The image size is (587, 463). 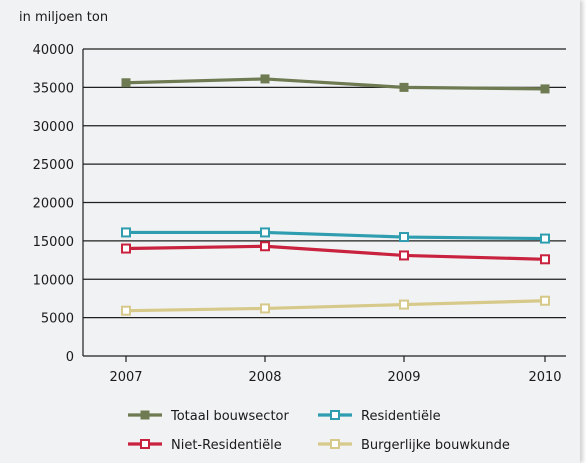 What do you see at coordinates (230, 416) in the screenshot?
I see `legend-label-0: Totaal bouwsector` at bounding box center [230, 416].